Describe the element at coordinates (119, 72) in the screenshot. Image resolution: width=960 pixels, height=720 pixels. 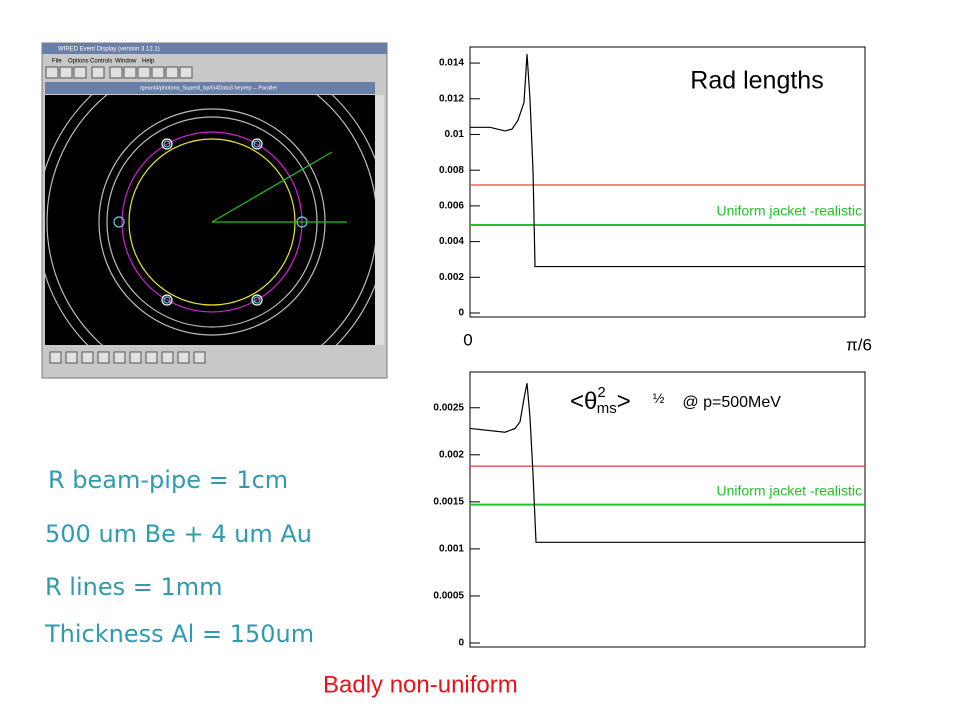
I see `toolbar` at that location.